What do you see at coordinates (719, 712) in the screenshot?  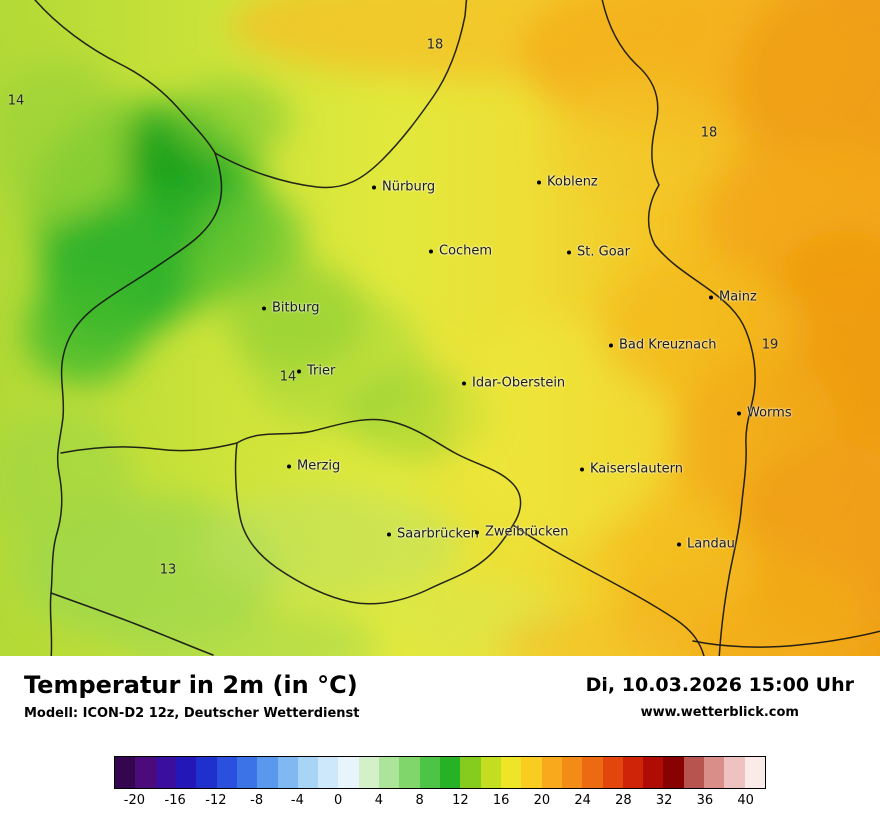 I see `website-url: www.wetterblick.com` at bounding box center [719, 712].